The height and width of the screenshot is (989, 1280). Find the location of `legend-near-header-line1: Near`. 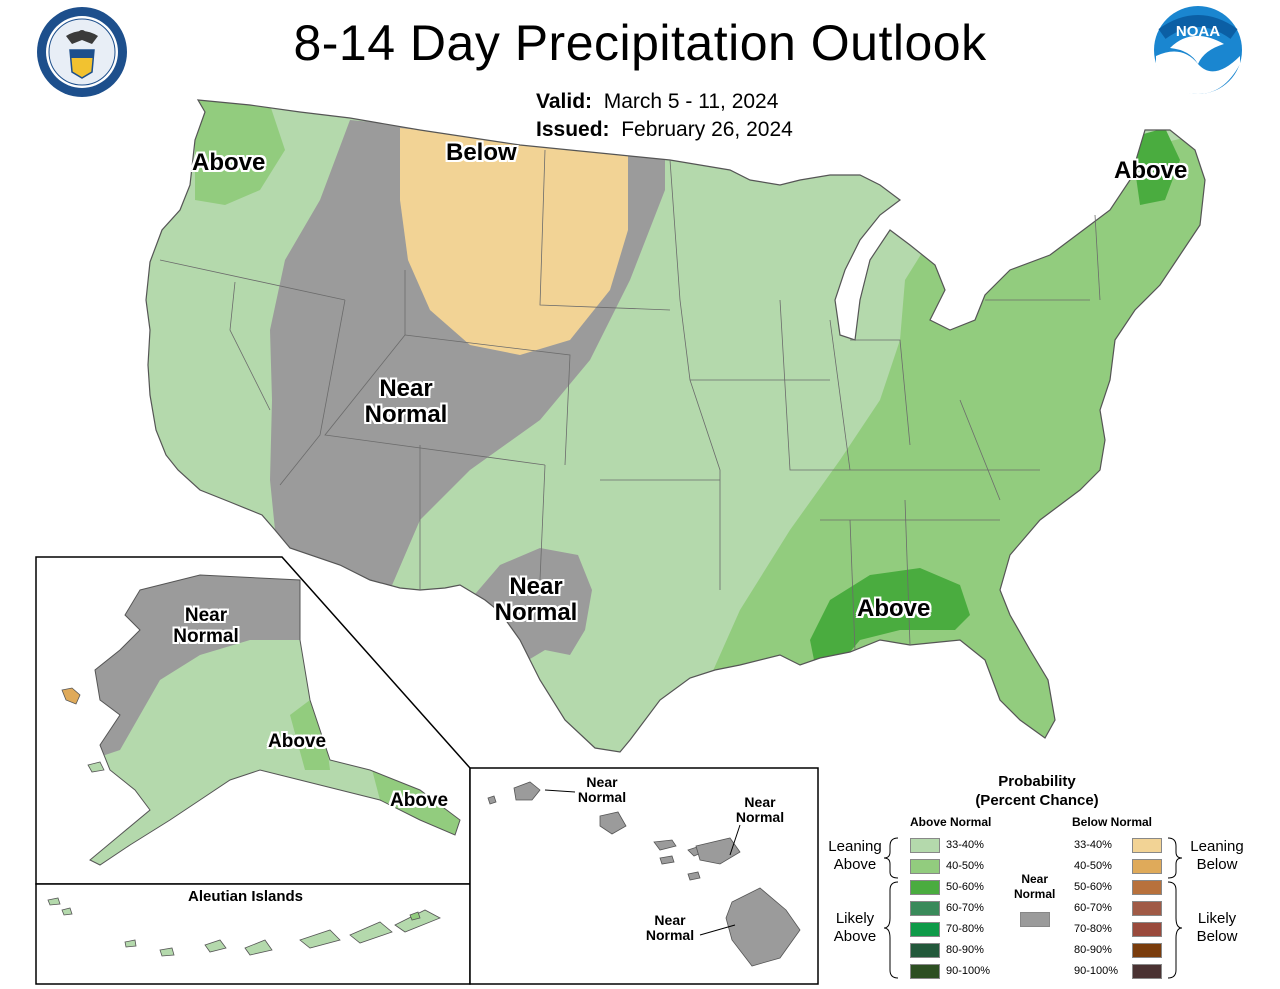

legend-near-header-line1: Near is located at coordinates (1035, 879).